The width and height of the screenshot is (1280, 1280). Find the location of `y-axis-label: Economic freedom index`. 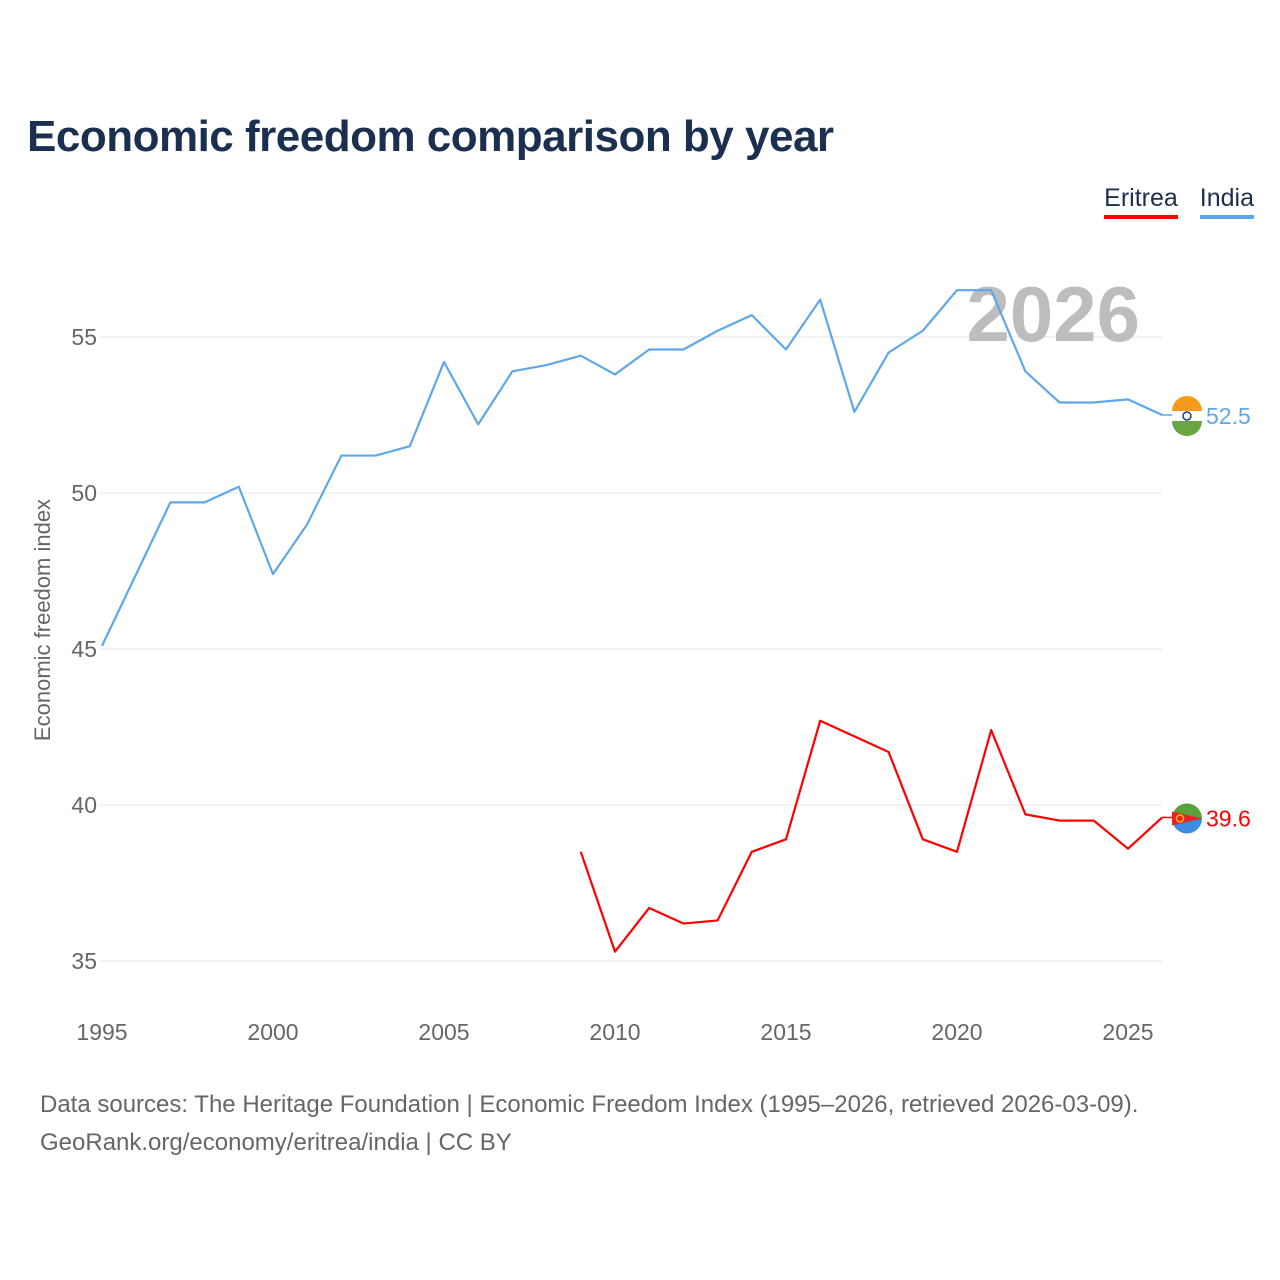

y-axis-label: Economic freedom index is located at coordinates (42, 620).